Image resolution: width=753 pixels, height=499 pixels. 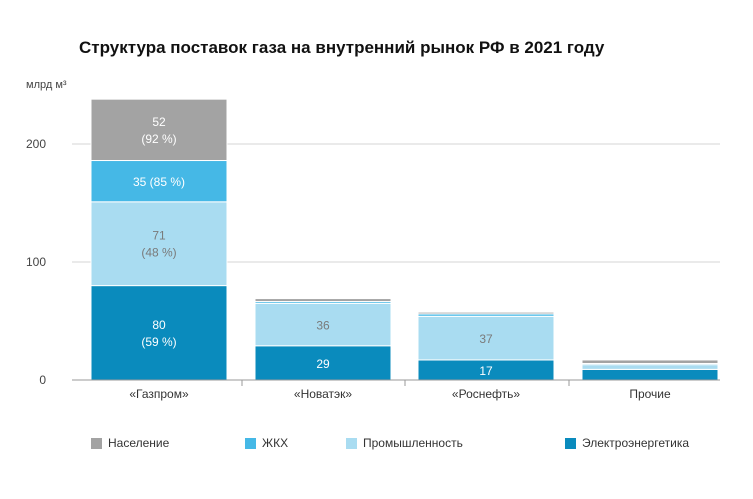 What do you see at coordinates (159, 394) in the screenshot?
I see `x-tick-label-0: «Газпром»` at bounding box center [159, 394].